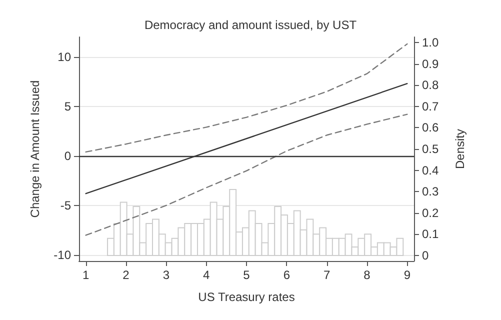 The image size is (501, 320). What do you see at coordinates (431, 63) in the screenshot?
I see `y2-tick-label: 0.9` at bounding box center [431, 63].